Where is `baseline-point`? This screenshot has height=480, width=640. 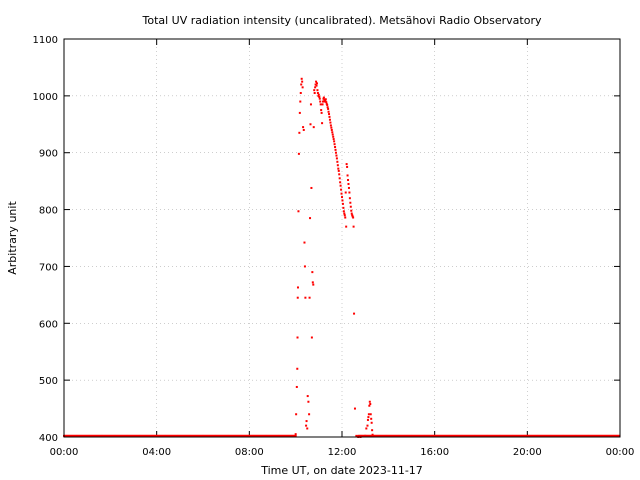 baseline-point is located at coordinates (295, 435).